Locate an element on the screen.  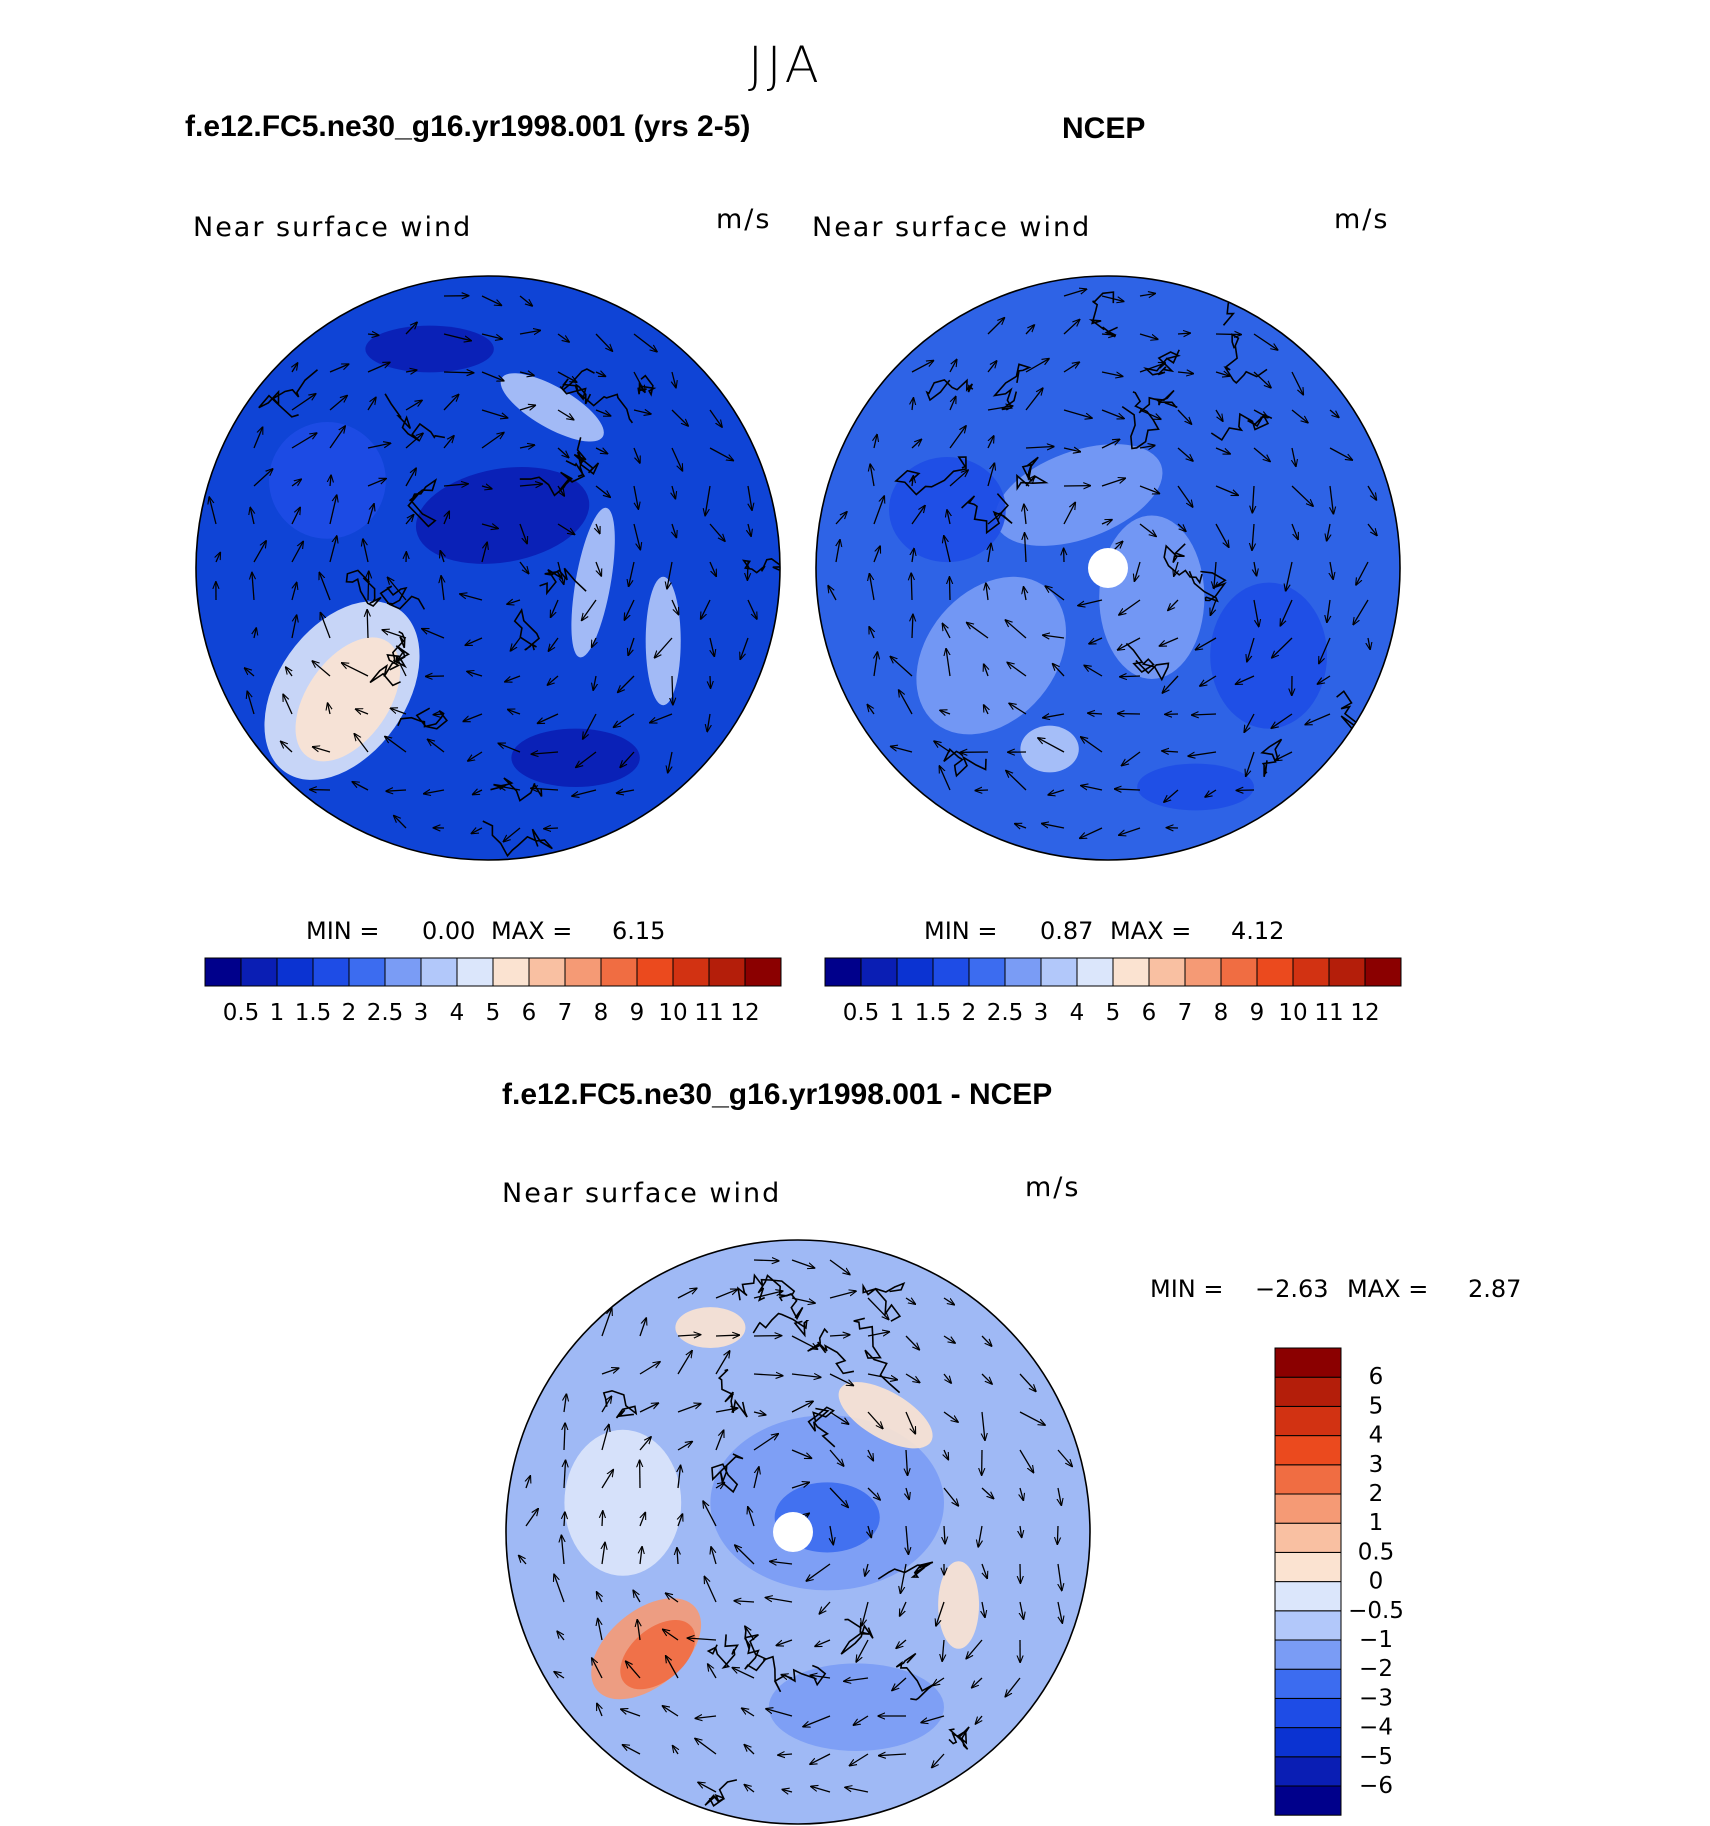
colorbar-model-tick-label: 1.5 is located at coordinates (313, 1013).